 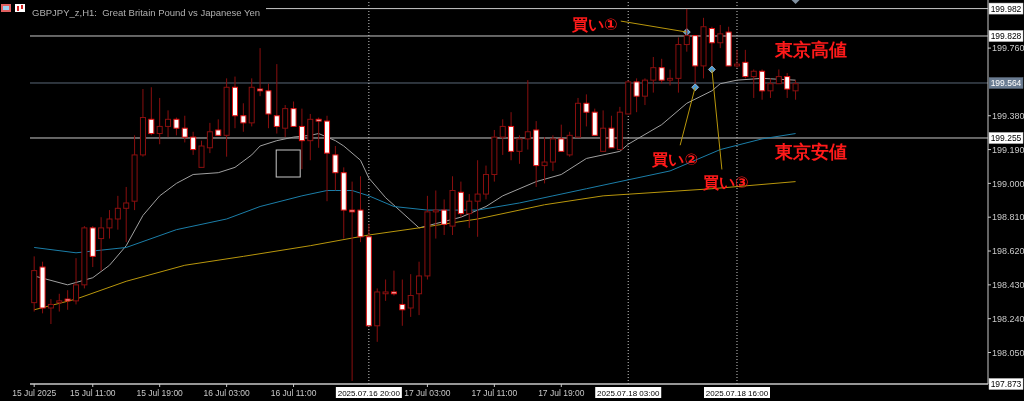 What do you see at coordinates (1008, 217) in the screenshot?
I see `y-tick-label: 198.810` at bounding box center [1008, 217].